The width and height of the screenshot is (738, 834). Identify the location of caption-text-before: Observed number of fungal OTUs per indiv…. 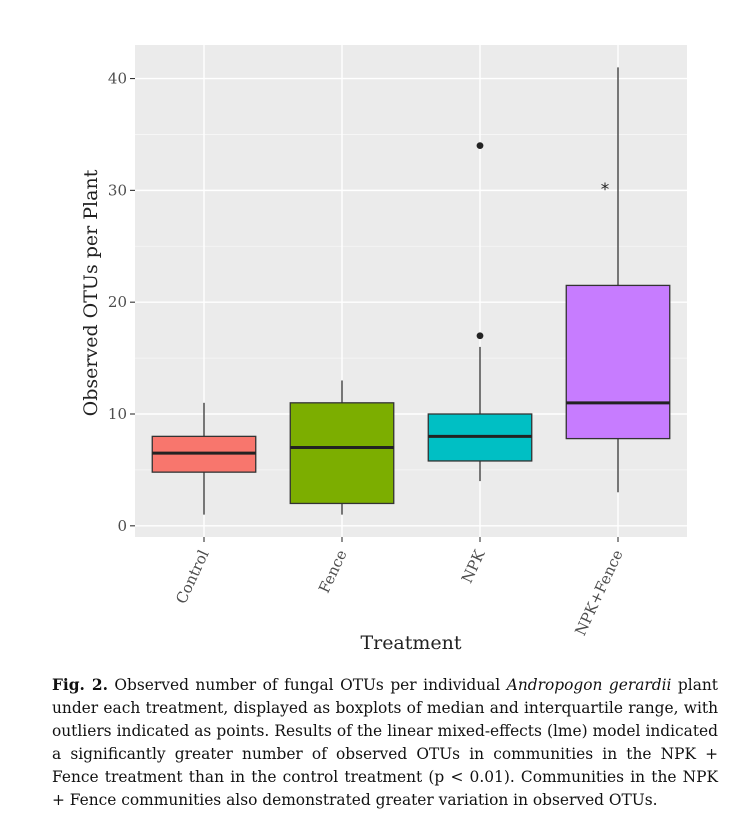
(307, 685).